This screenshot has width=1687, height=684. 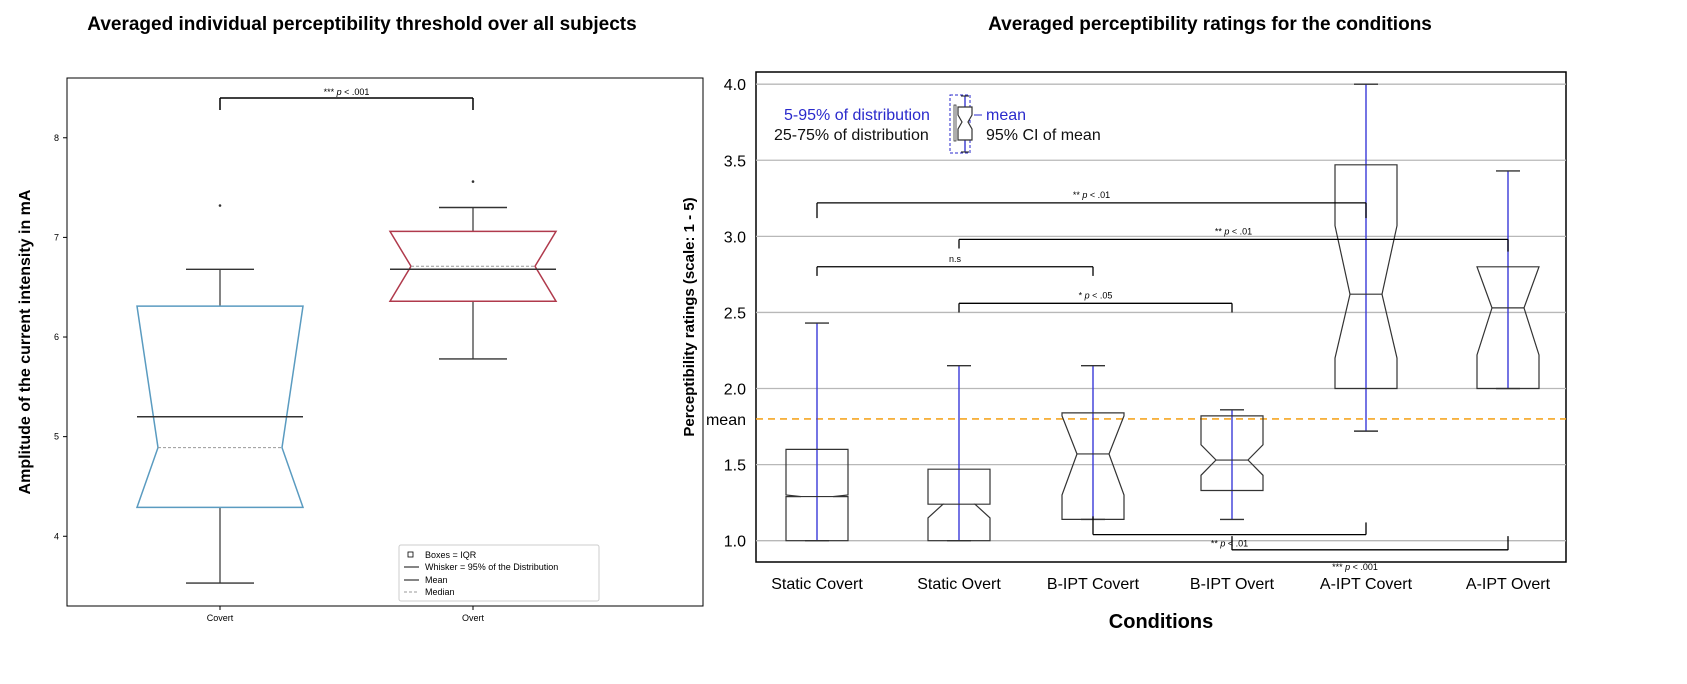 I want to click on x-axis-label: Conditions, so click(x=1161, y=622).